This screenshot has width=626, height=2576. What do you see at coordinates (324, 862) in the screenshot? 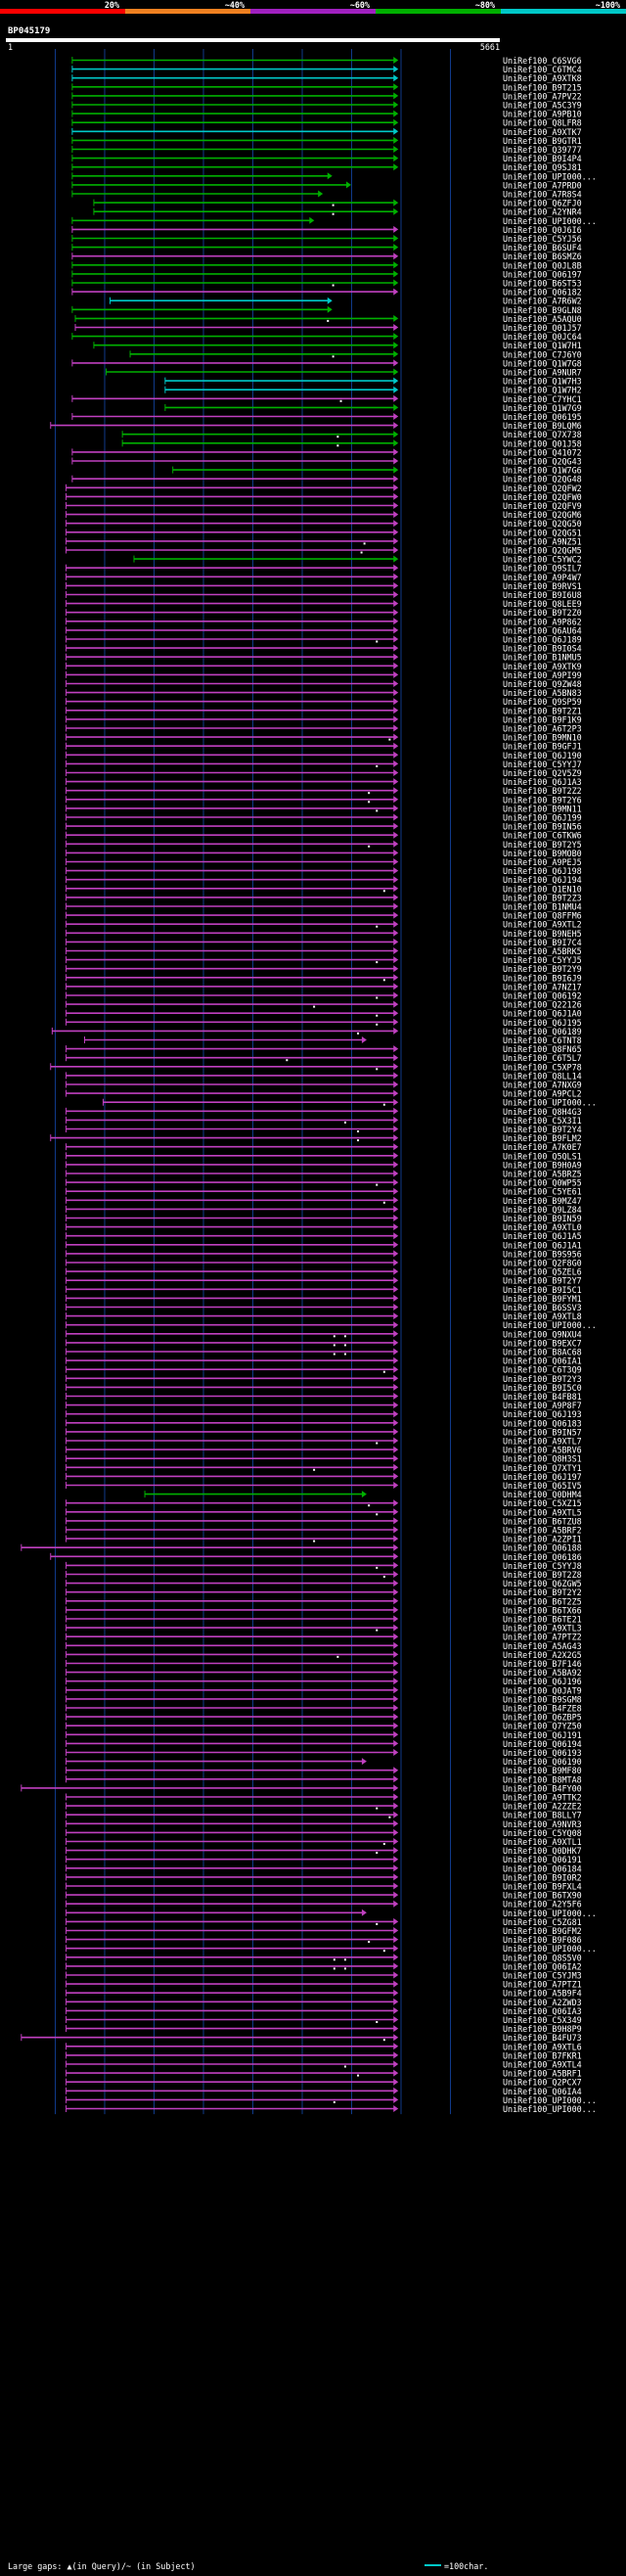
I see `hit-row: UniRef100_A9PEJ5` at bounding box center [324, 862].